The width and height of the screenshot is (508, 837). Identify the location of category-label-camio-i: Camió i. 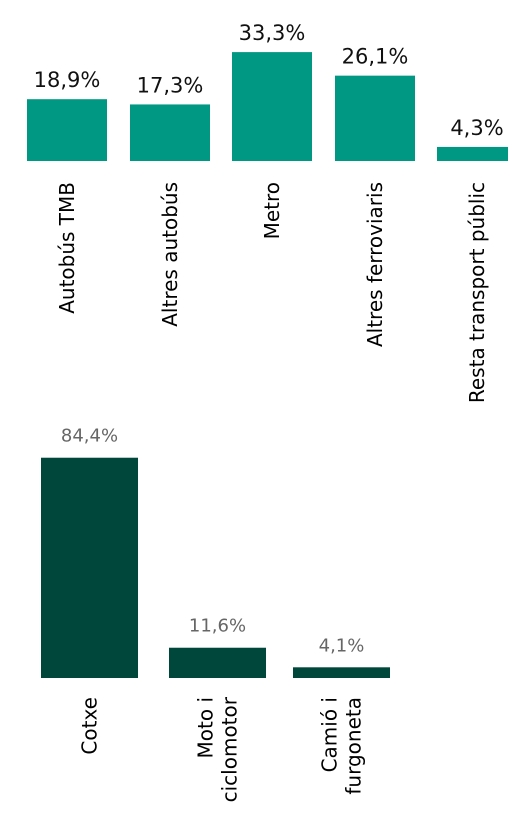
(330, 734).